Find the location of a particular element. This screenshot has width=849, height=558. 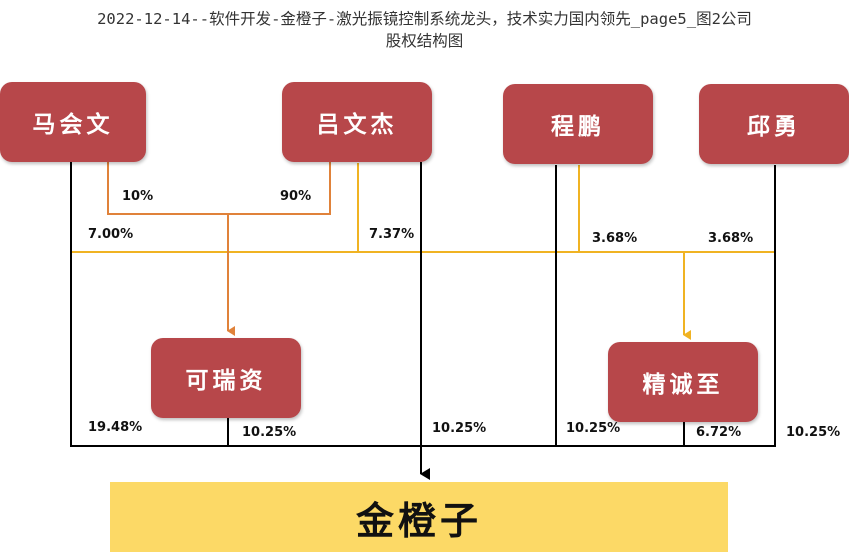

label-cheng-to-target: 10.25% is located at coordinates (593, 428).